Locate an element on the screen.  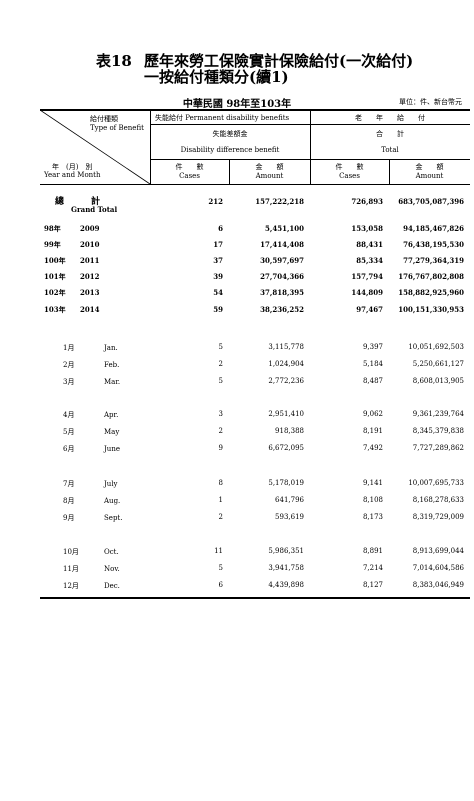
col-amount1-zh: 金 額 is located at coordinates (269, 167).